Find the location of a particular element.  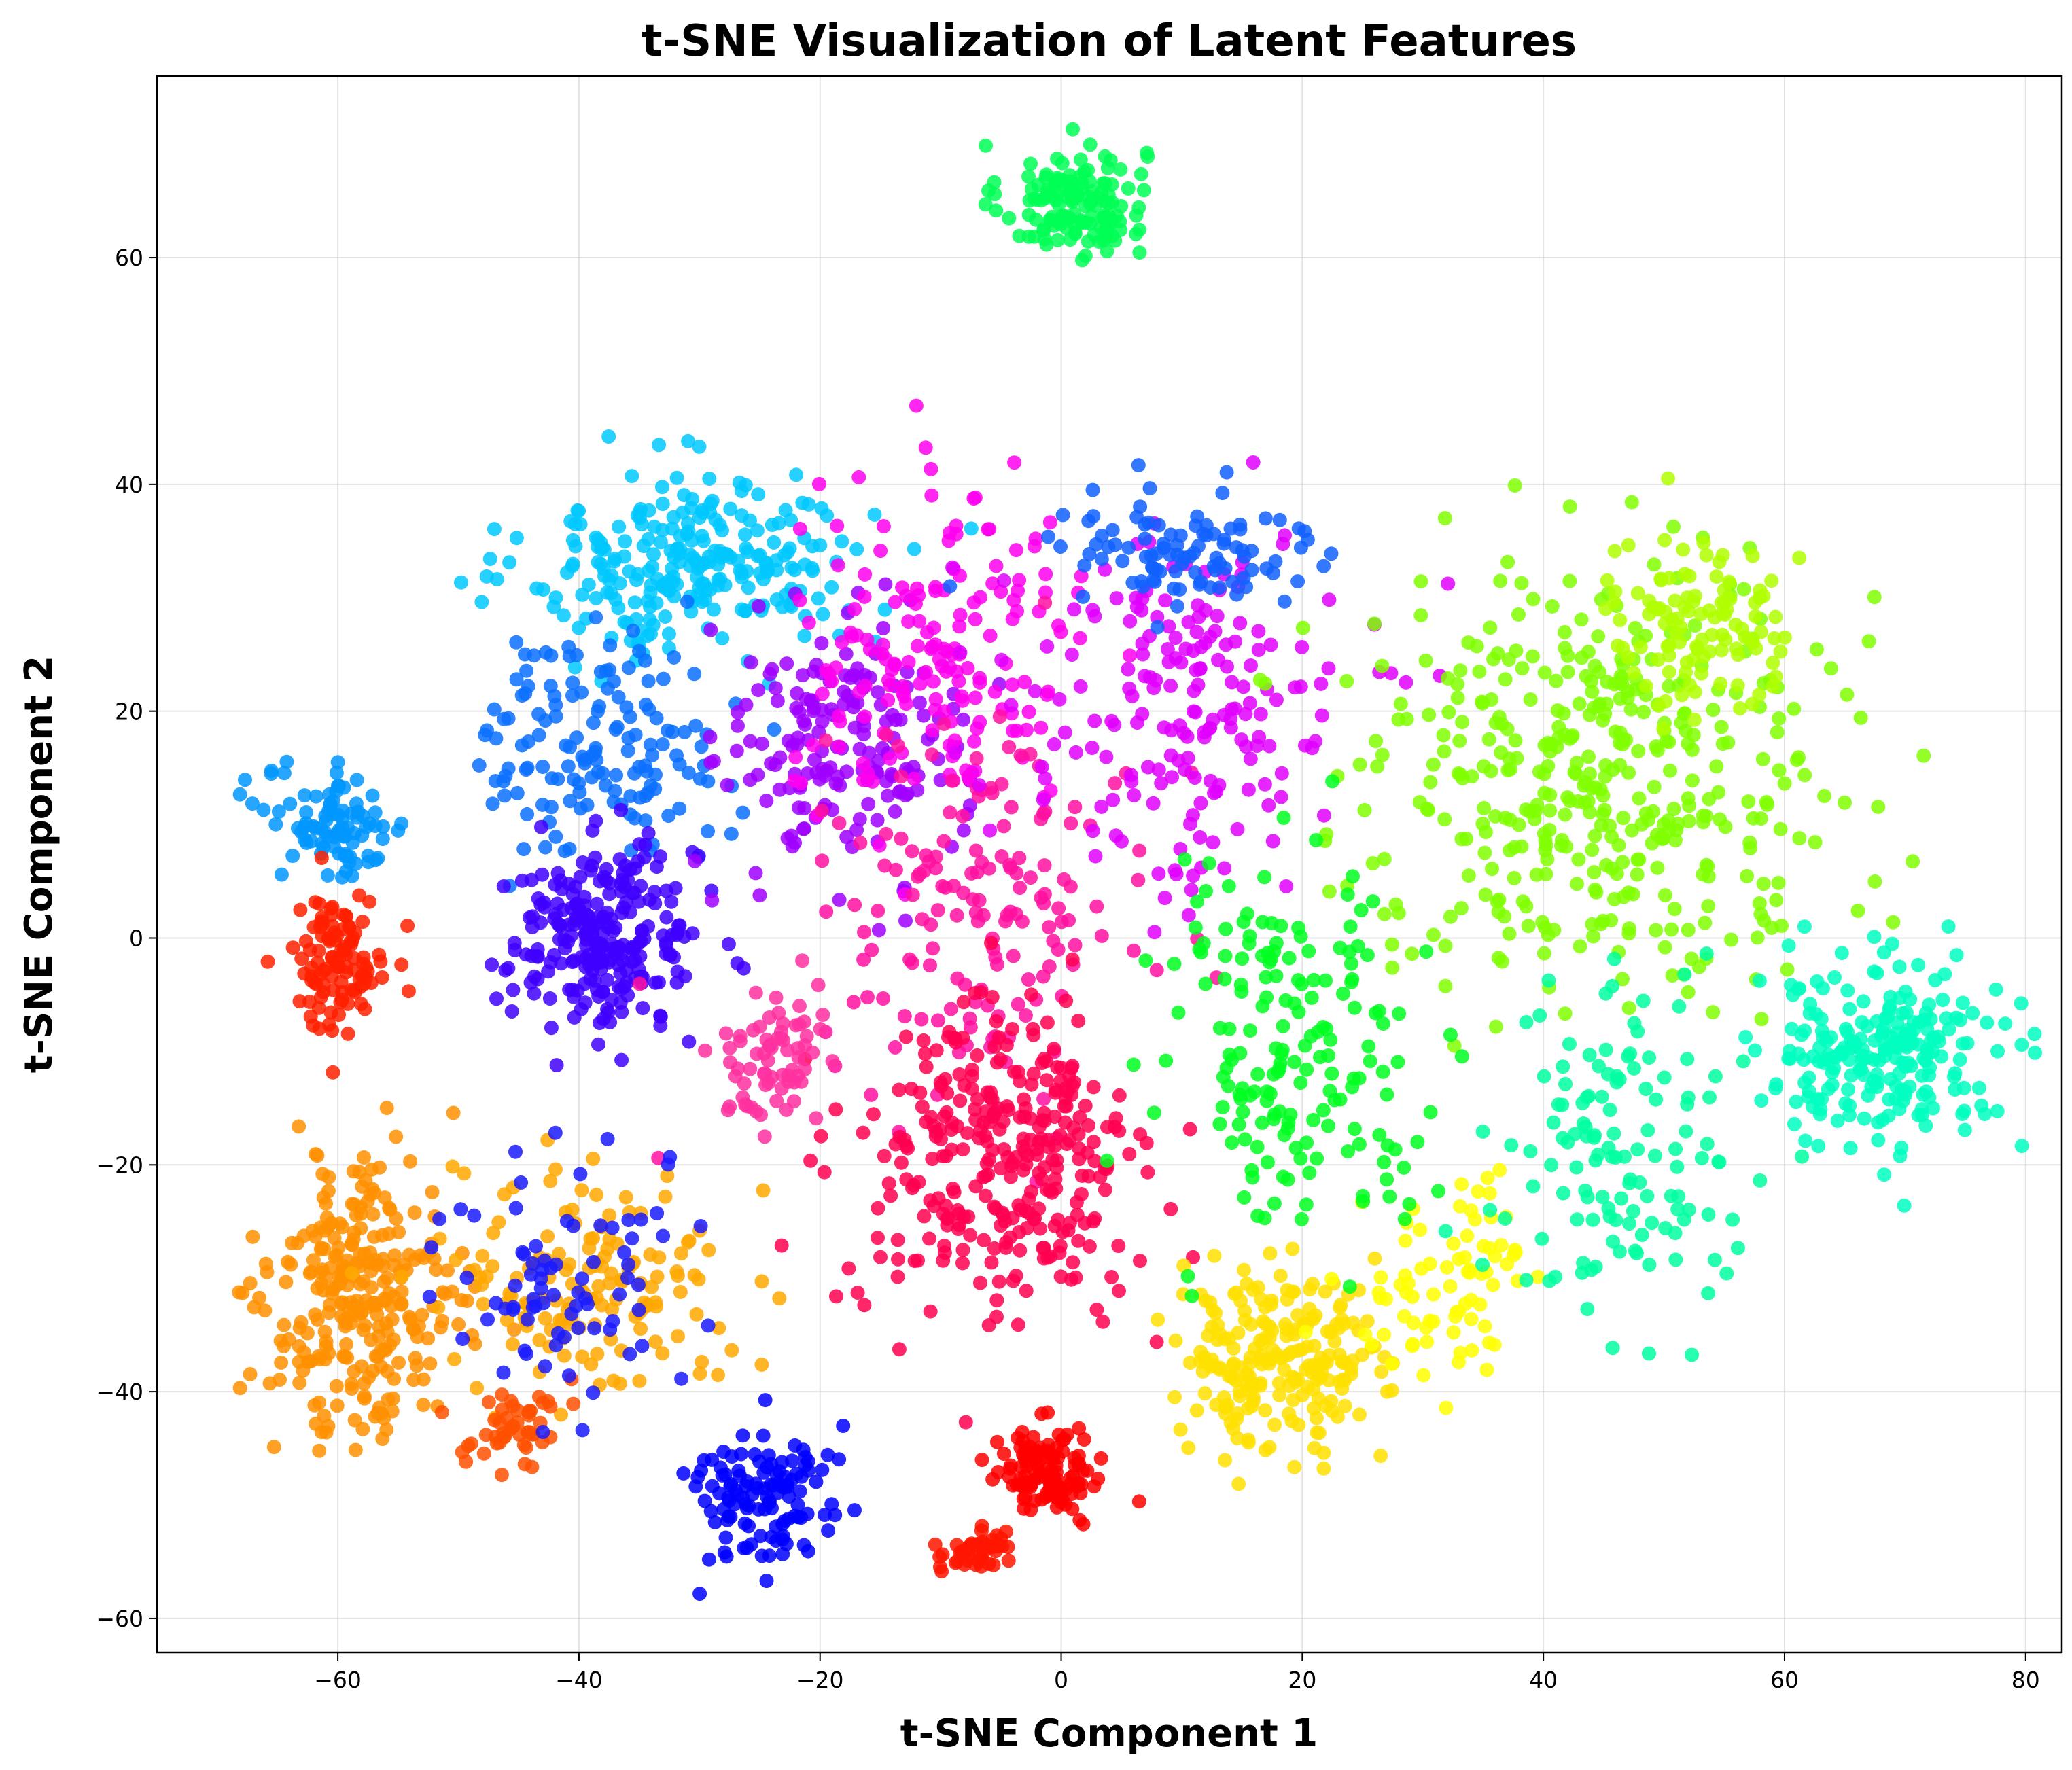

y-tick-label: 20 is located at coordinates (129, 711).